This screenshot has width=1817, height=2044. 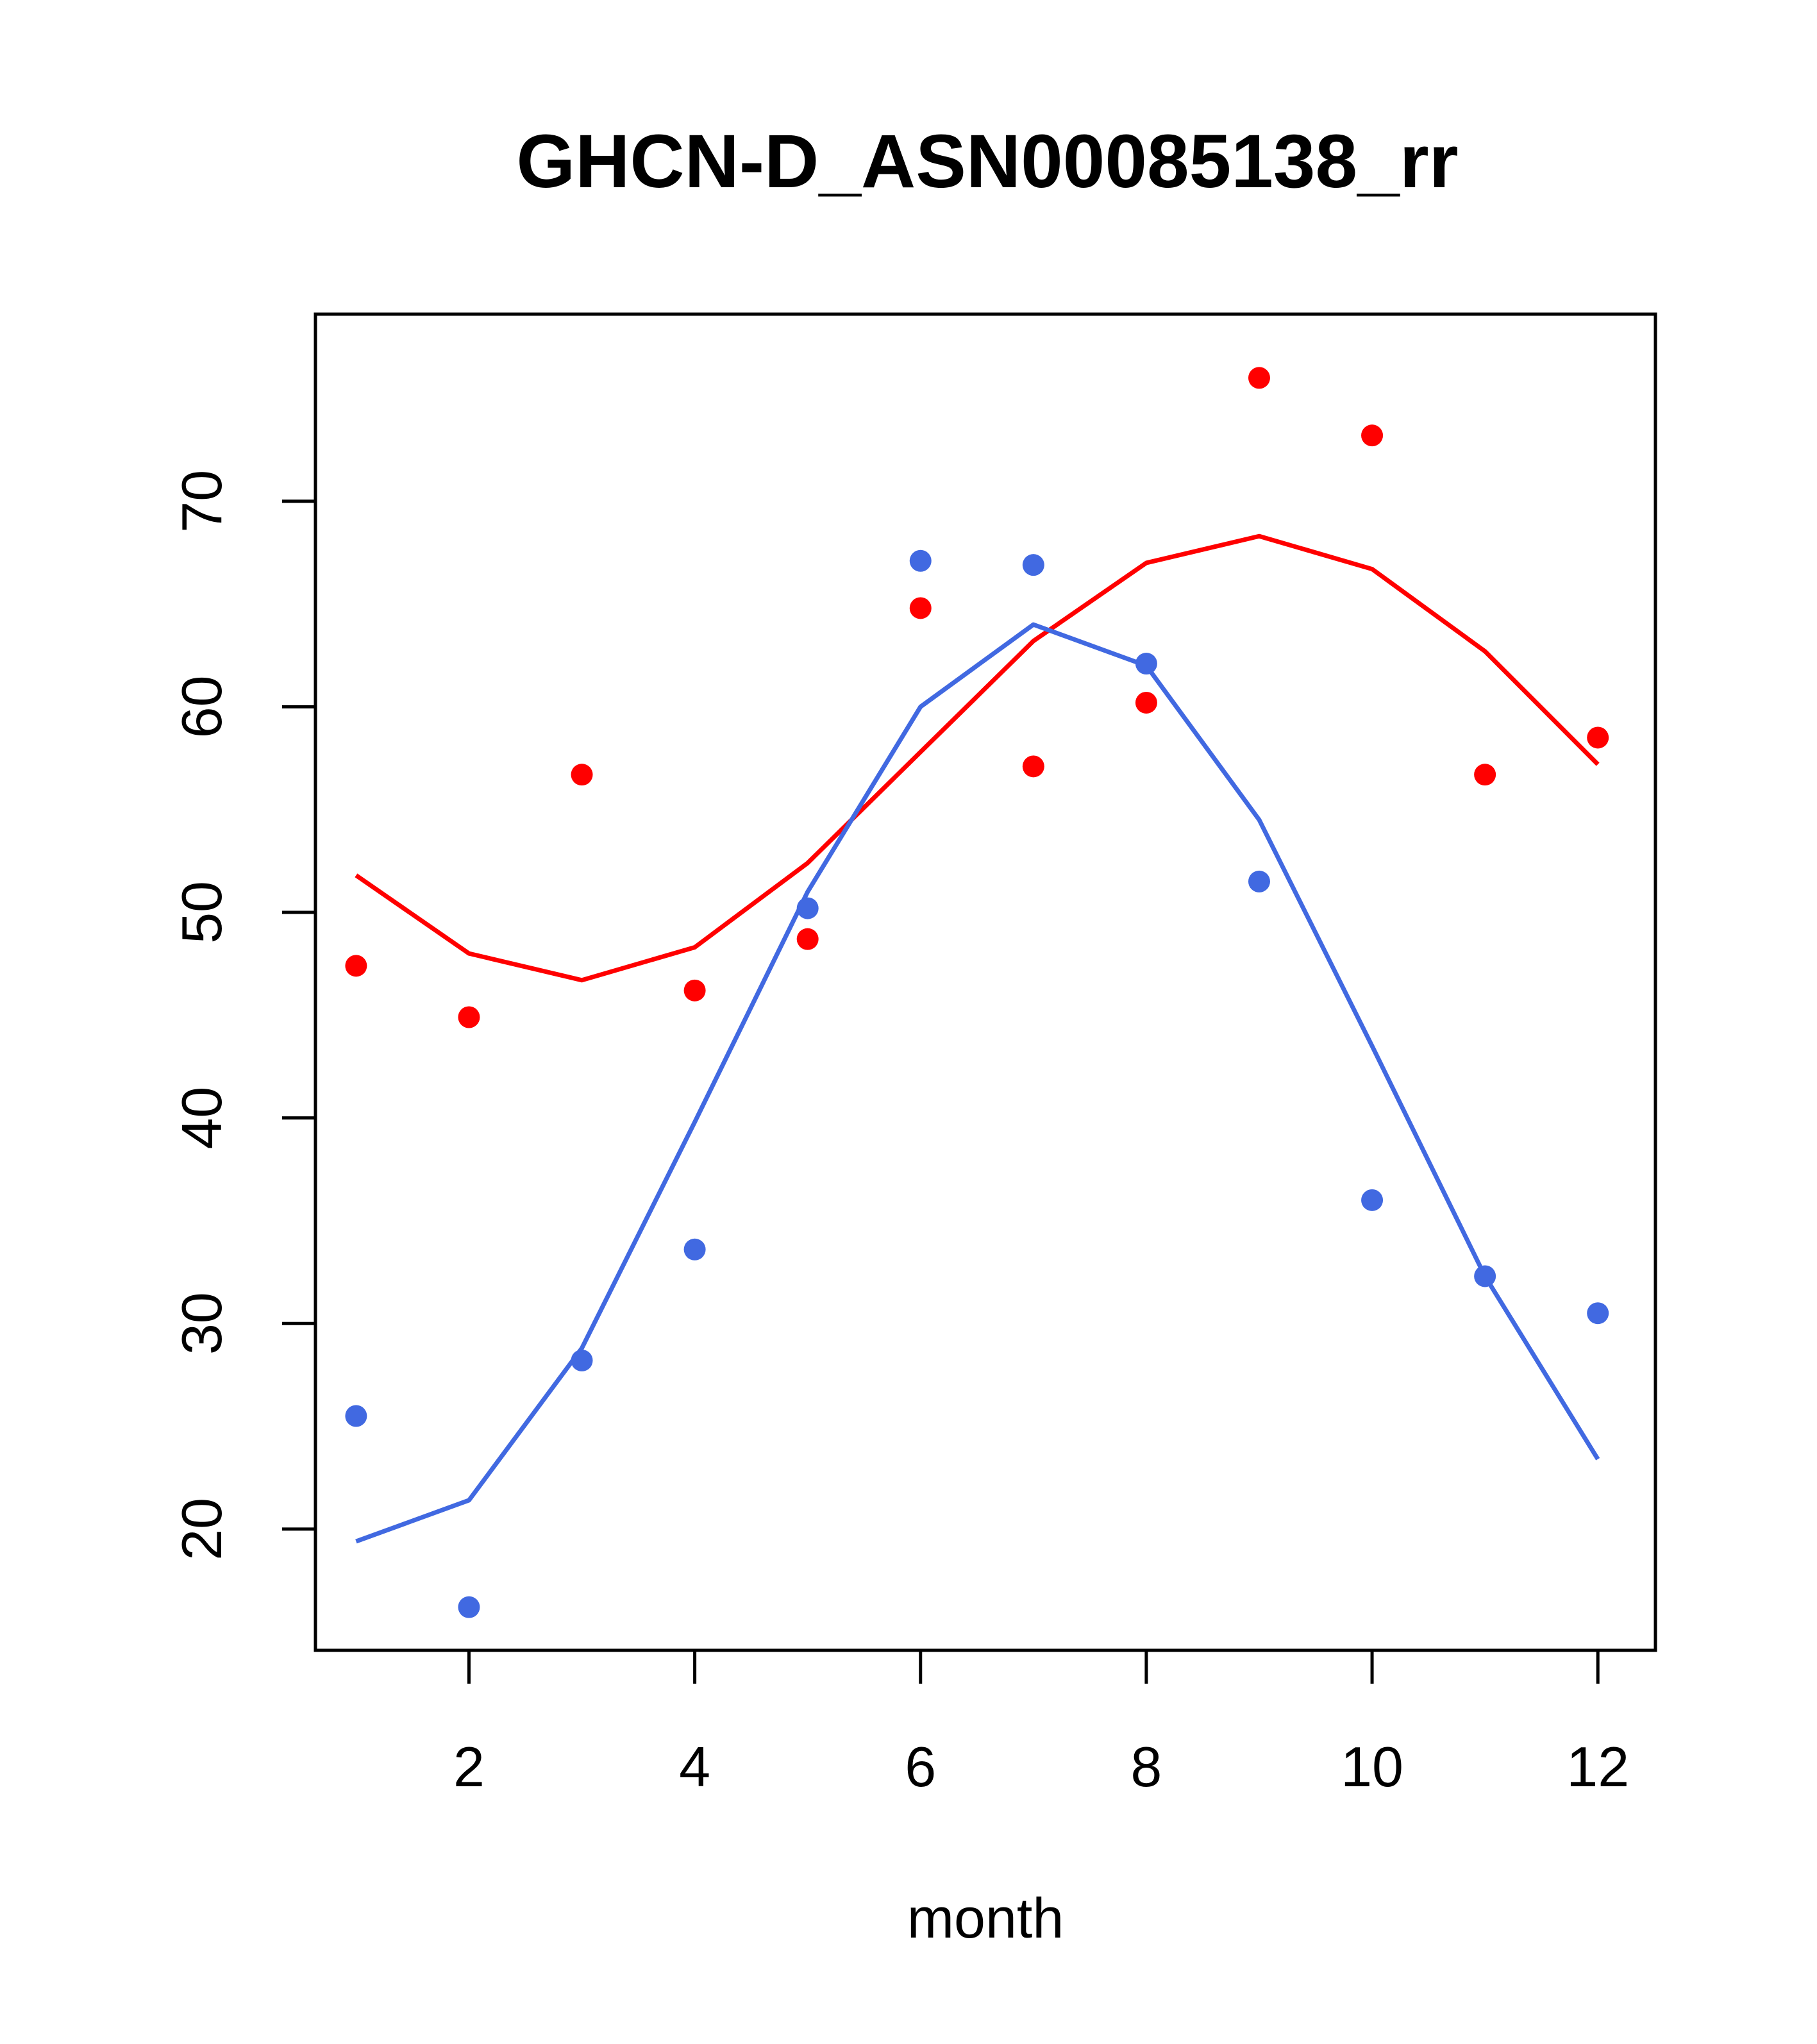 What do you see at coordinates (201, 1118) in the screenshot?
I see `y-tick-label: 40` at bounding box center [201, 1118].